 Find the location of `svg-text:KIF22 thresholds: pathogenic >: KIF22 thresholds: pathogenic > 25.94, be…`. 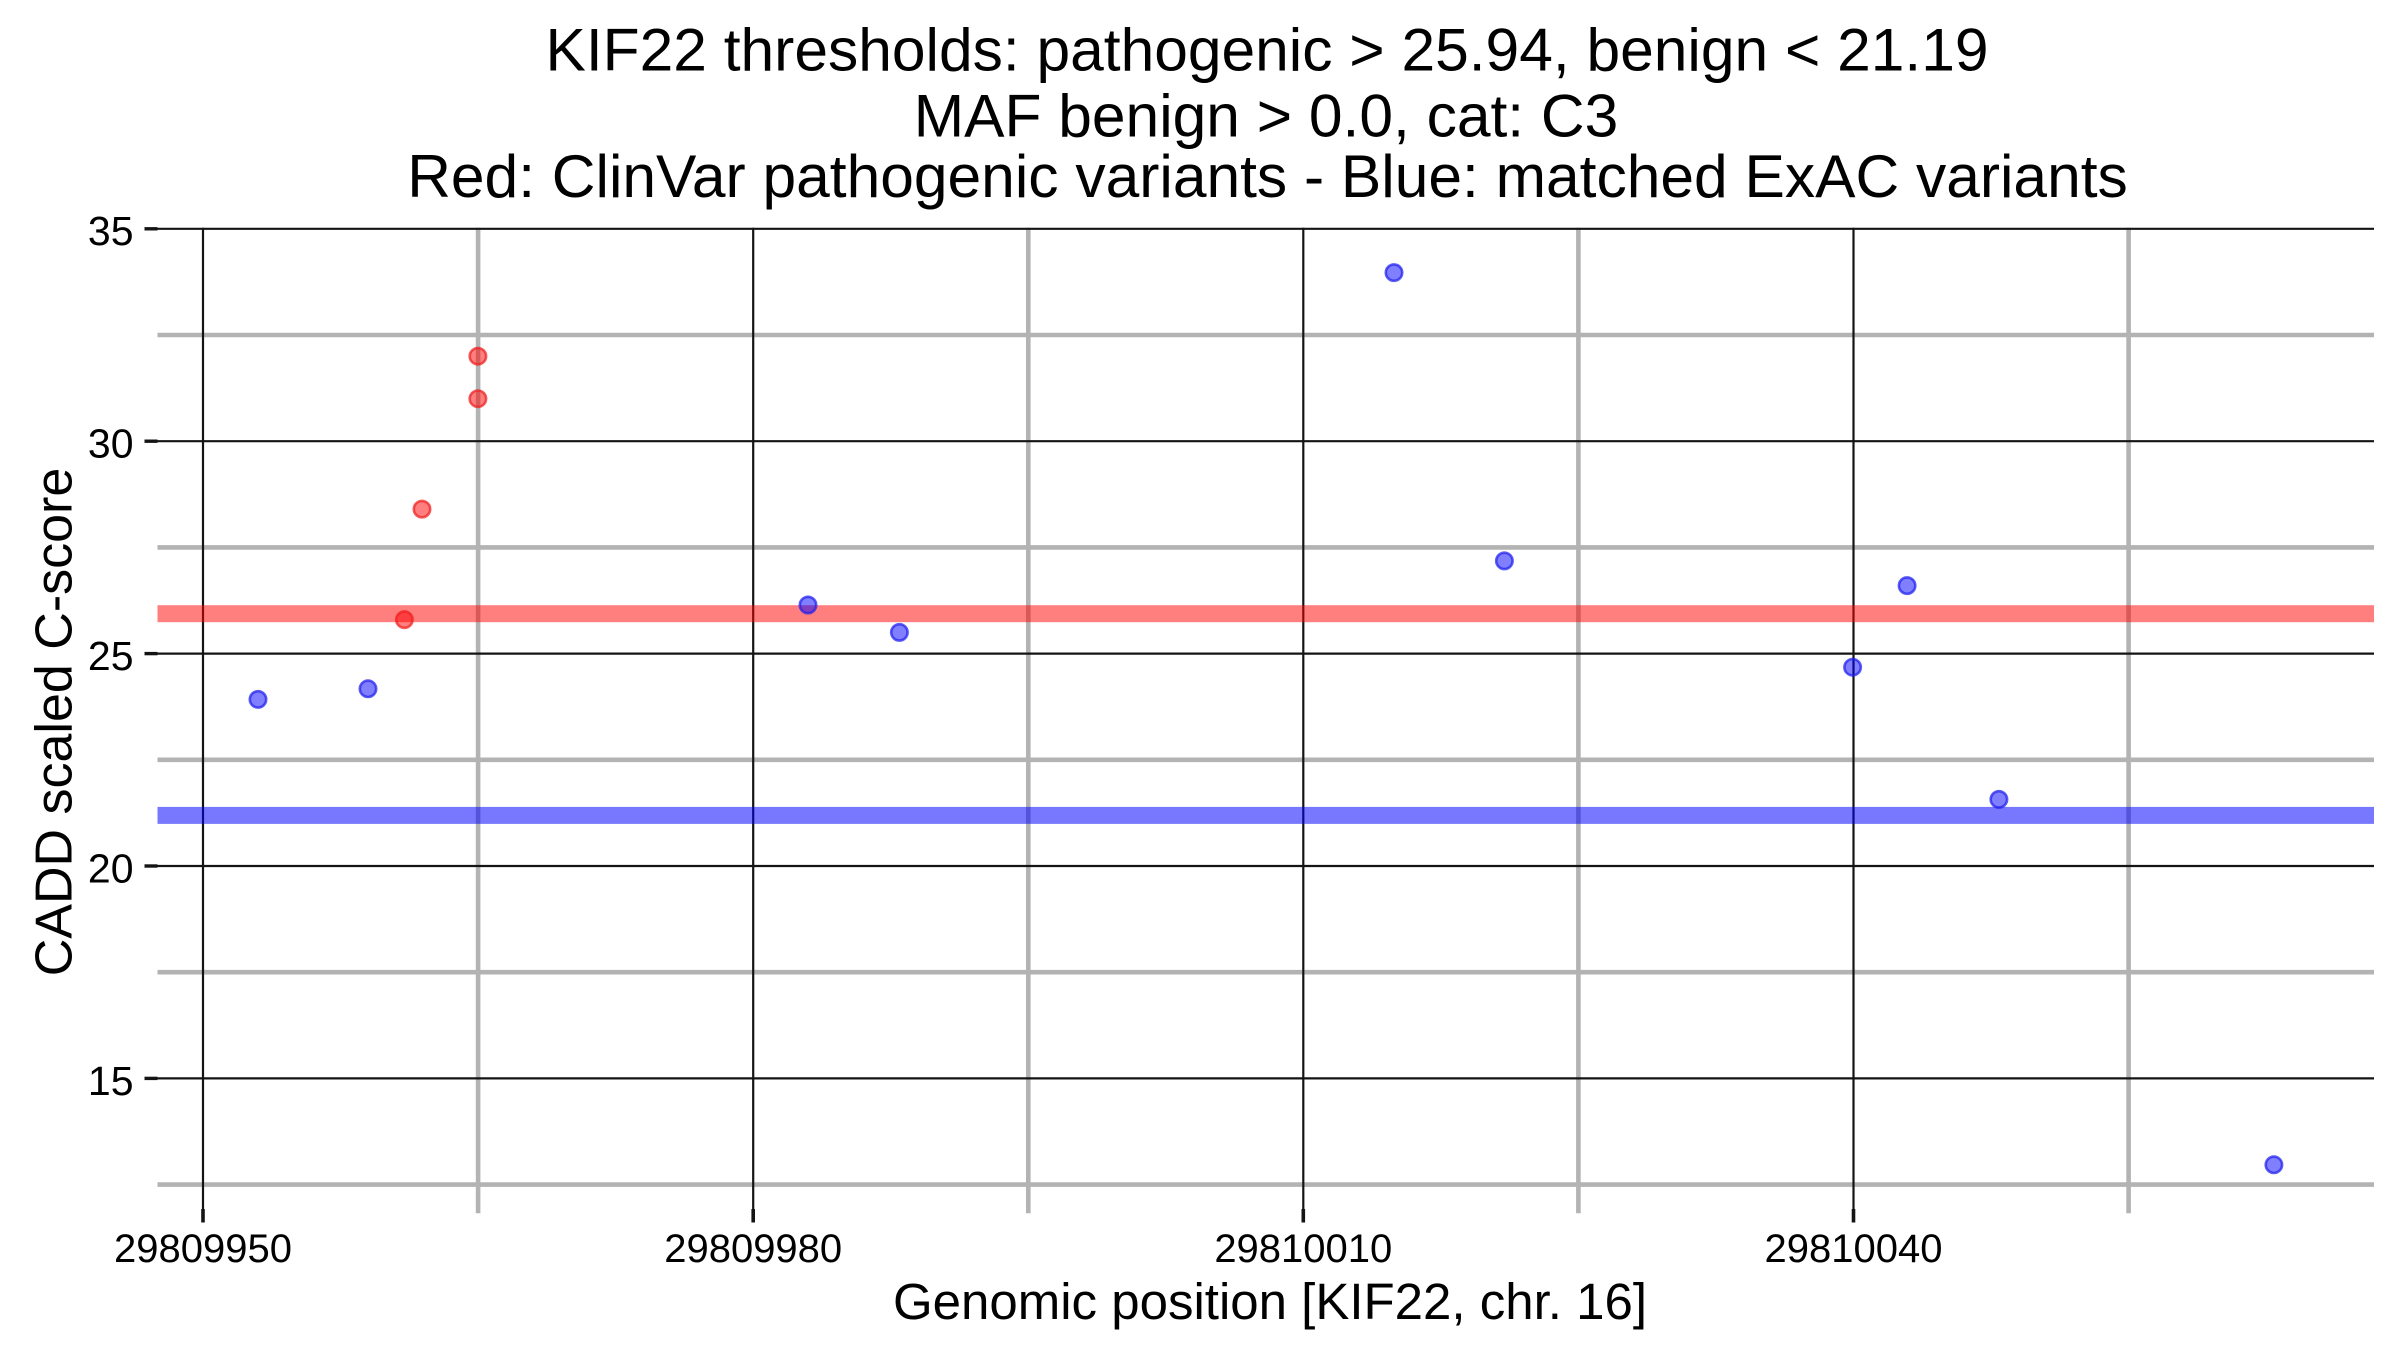

svg-text:KIF22 thresholds: pathogenic >: KIF22 thresholds: pathogenic > 25.94, be… is located at coordinates (1267, 50).